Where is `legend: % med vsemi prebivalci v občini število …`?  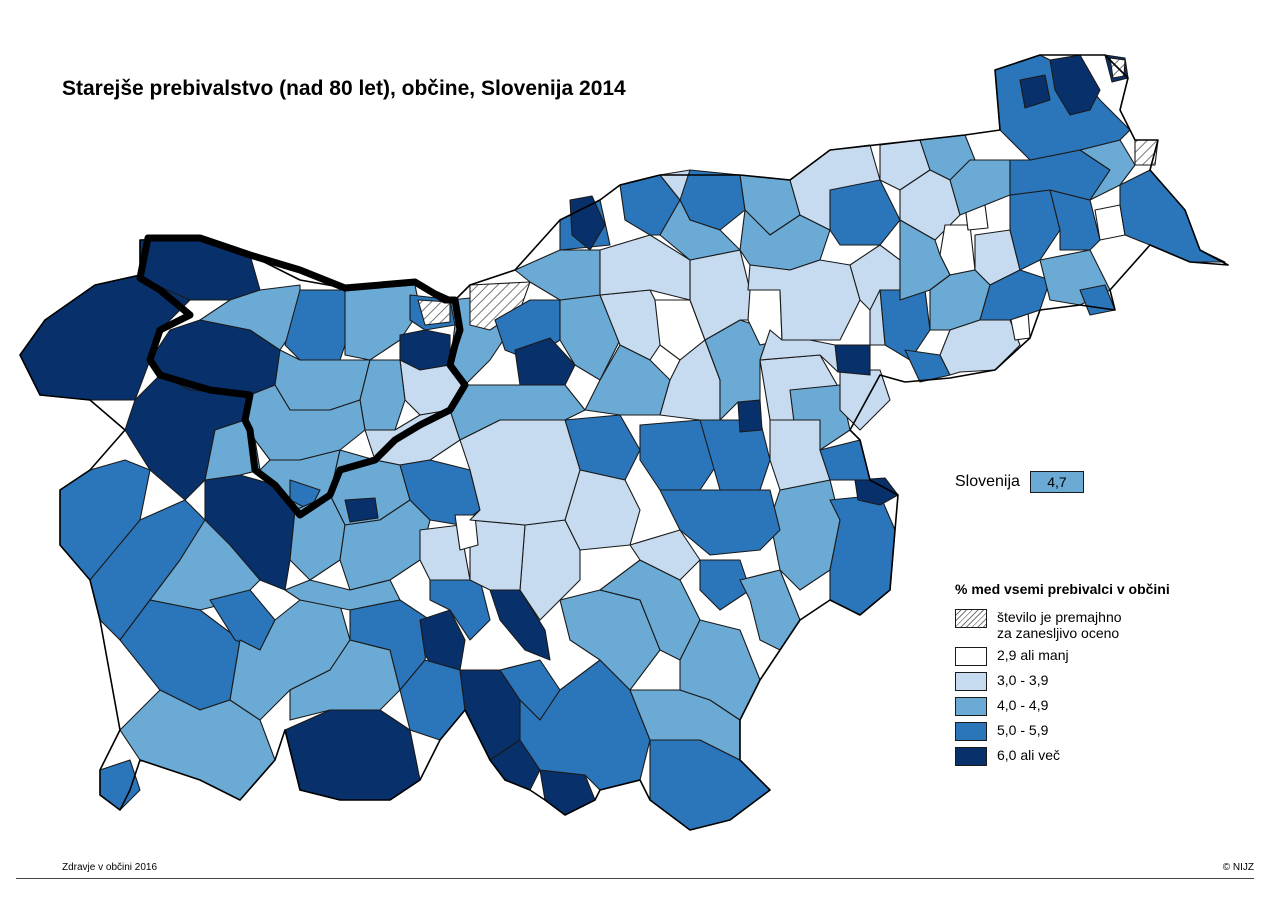
legend: % med vsemi prebivalci v občini število … is located at coordinates (1105, 676).